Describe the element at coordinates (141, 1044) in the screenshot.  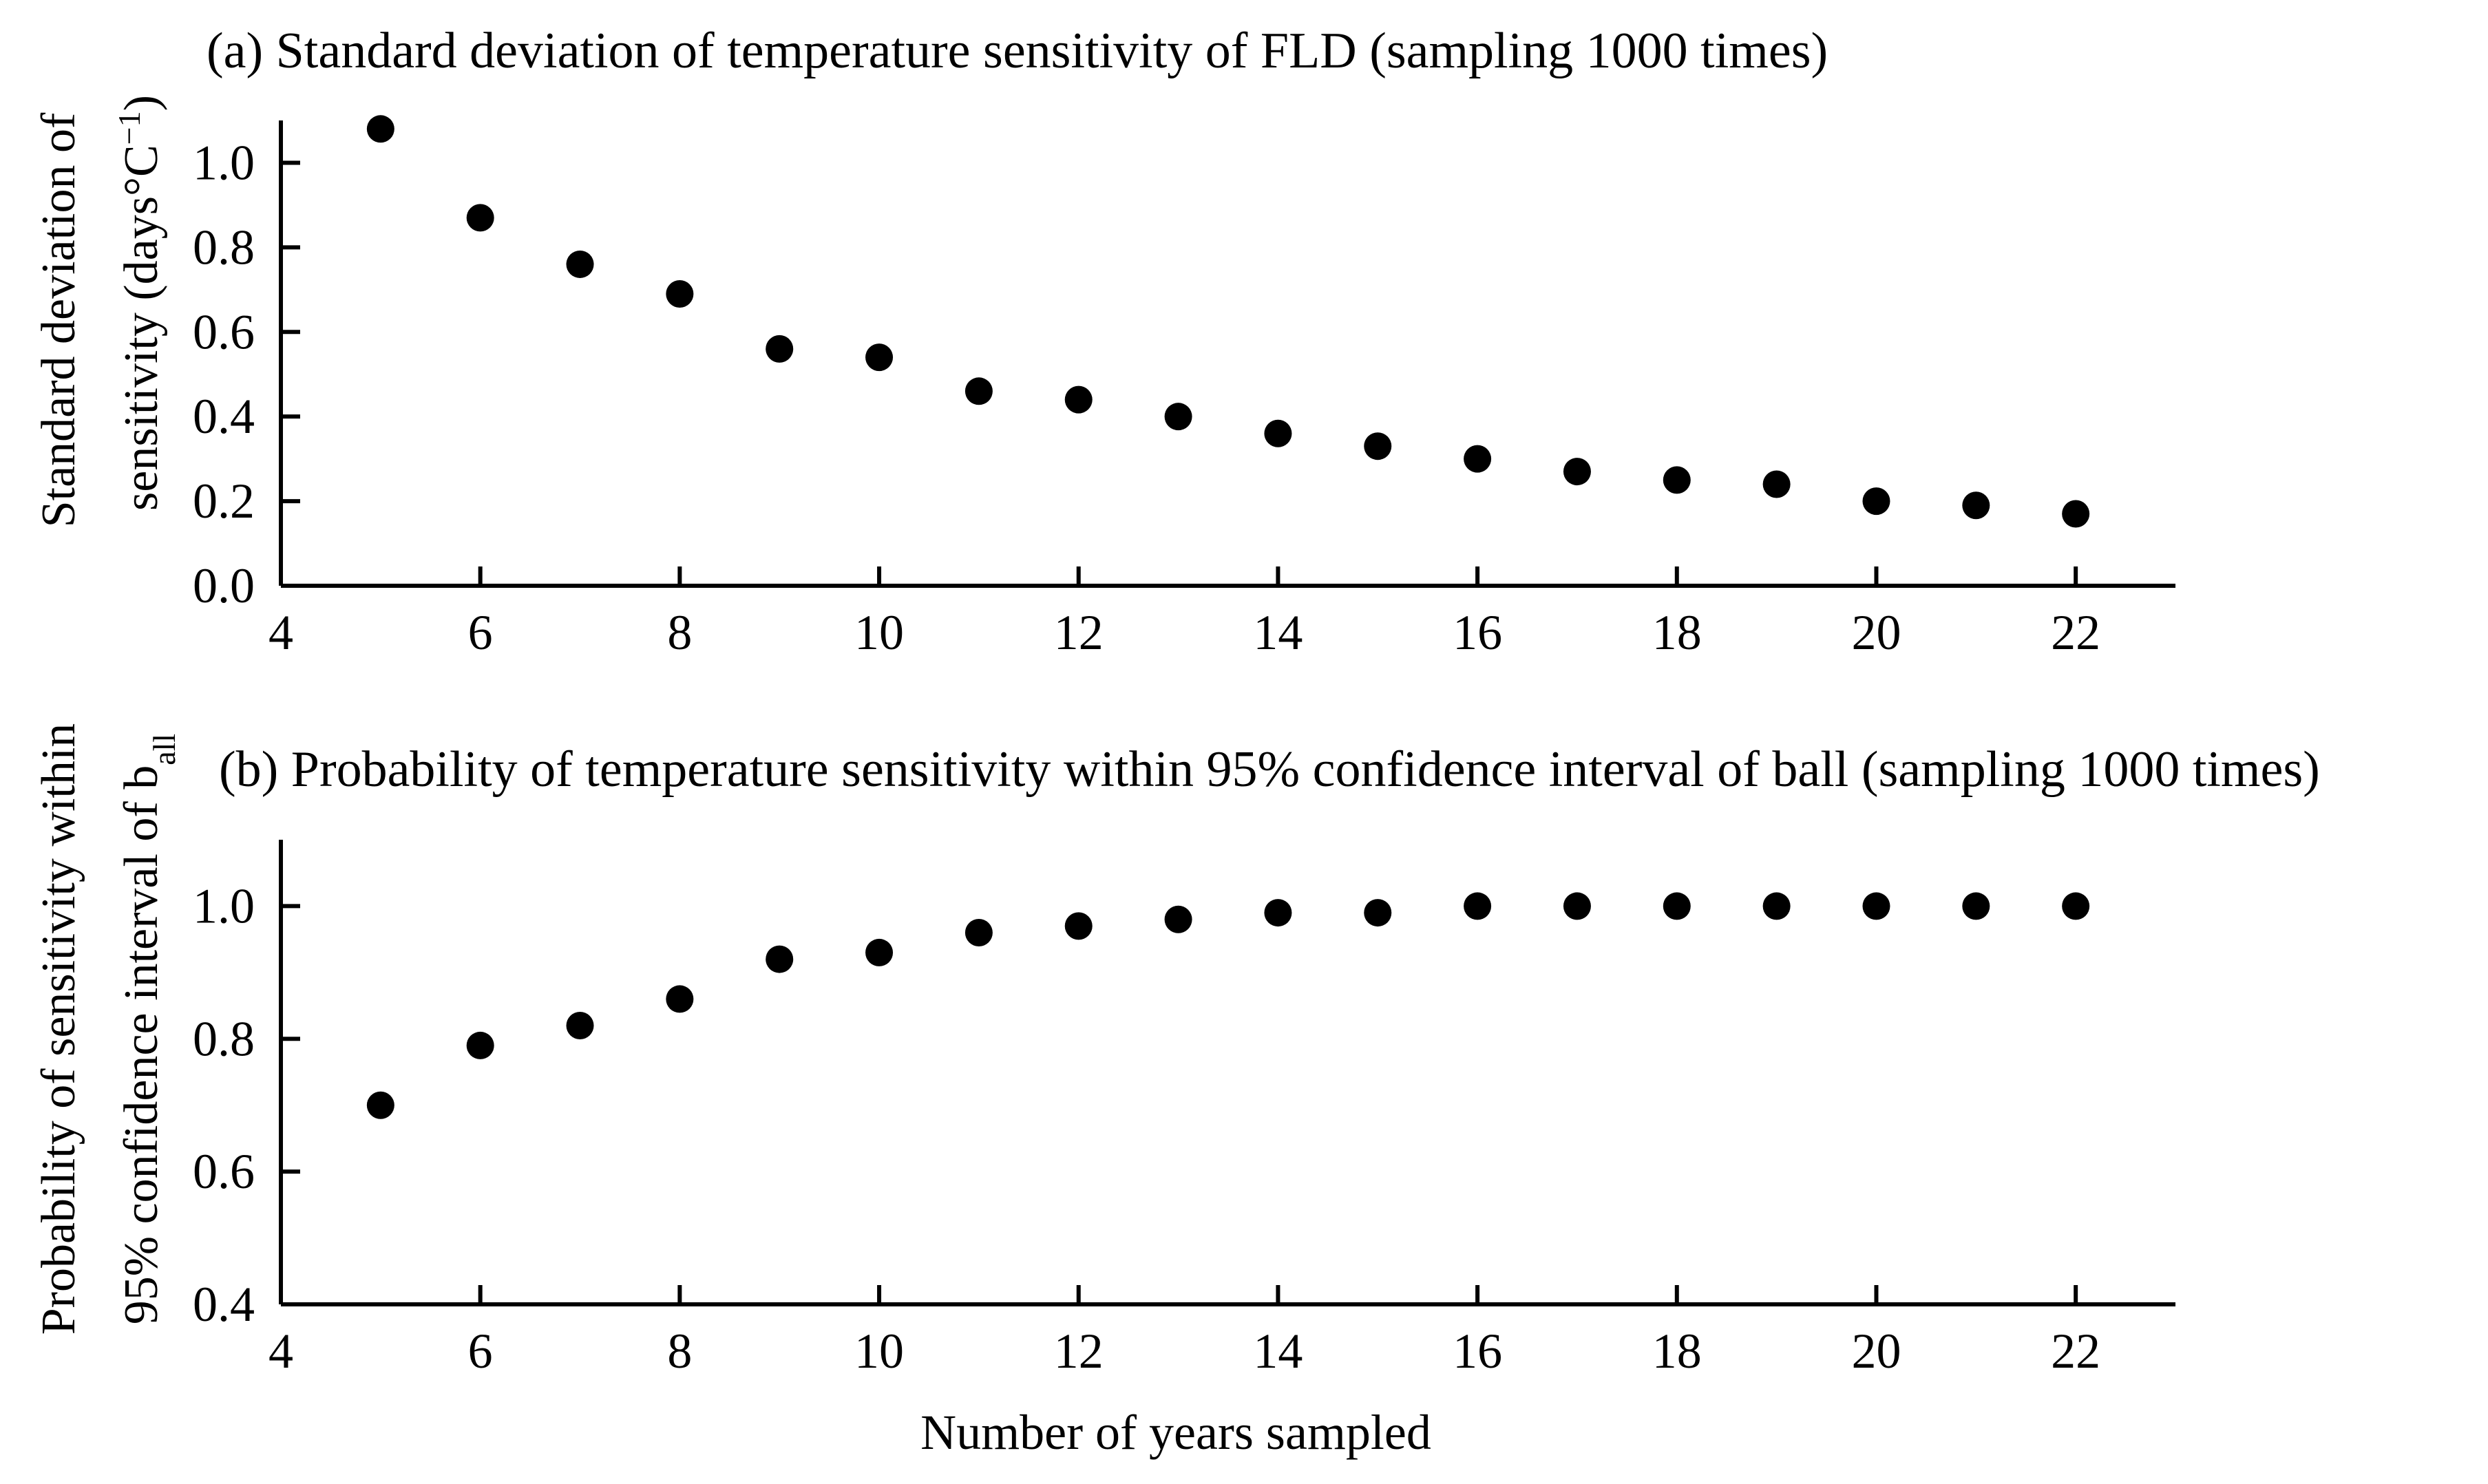
I see `panel-b-ylabel-main: 95% confidence interval of b` at that location.